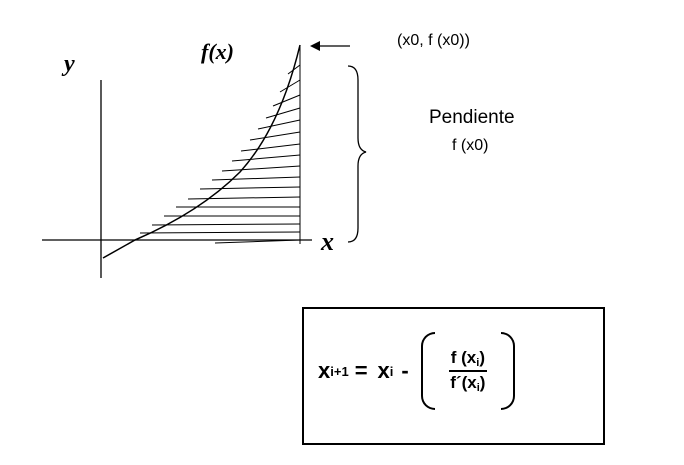 This screenshot has height=465, width=684. What do you see at coordinates (339, 371) in the screenshot?
I see `formula-lhs-subscript: i+1` at bounding box center [339, 371].